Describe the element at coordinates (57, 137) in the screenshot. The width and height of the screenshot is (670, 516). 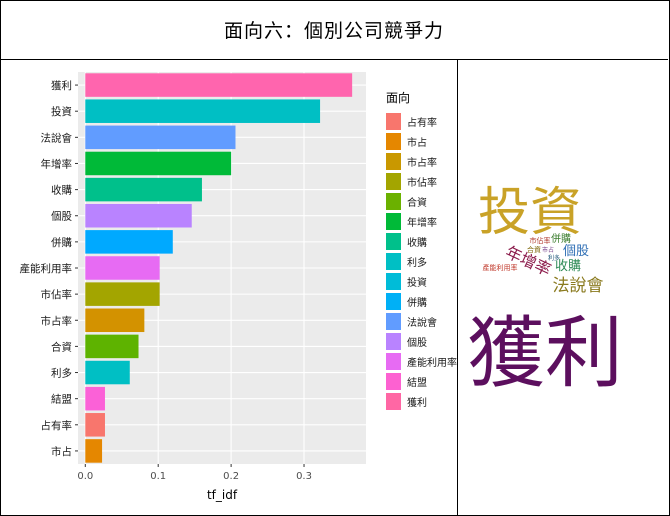
I see `y-tick-label: 法說會` at that location.